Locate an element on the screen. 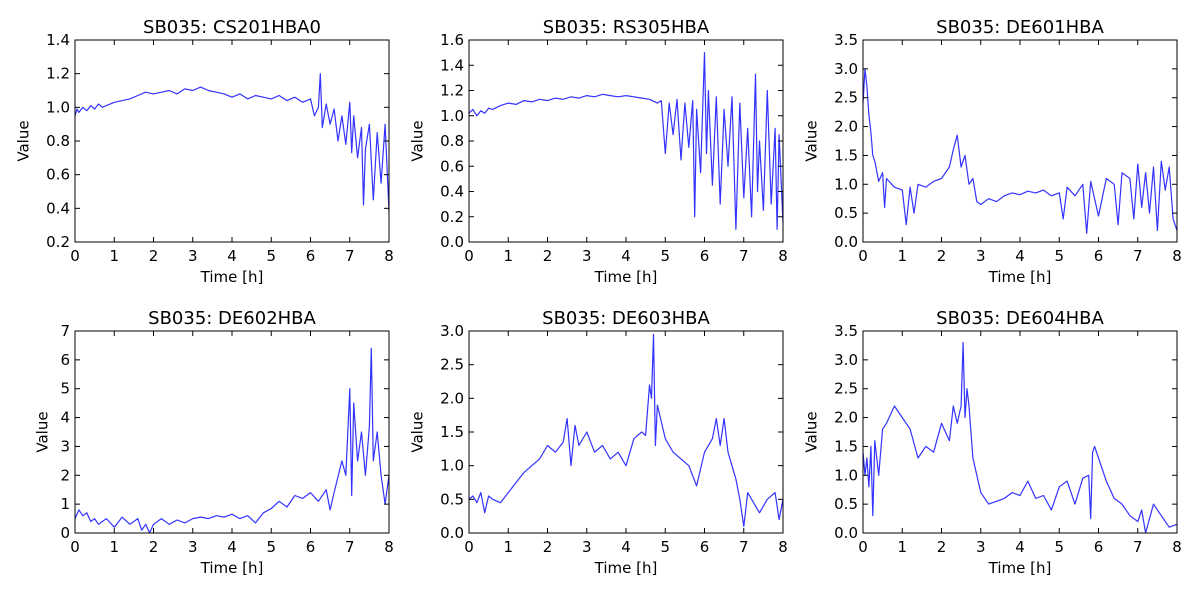 The image size is (1200, 600). y-tick-label: 0.6 is located at coordinates (58, 175).